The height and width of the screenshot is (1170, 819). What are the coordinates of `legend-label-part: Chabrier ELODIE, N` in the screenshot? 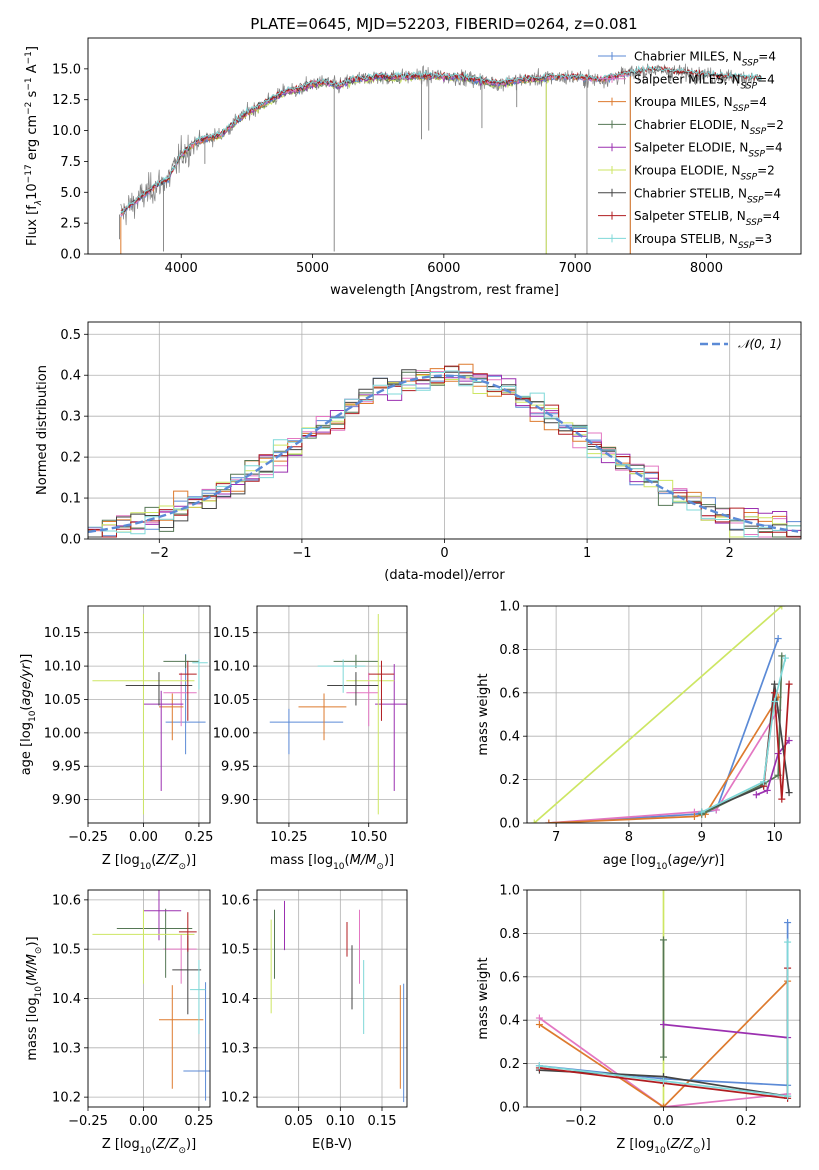 It's located at (692, 125).